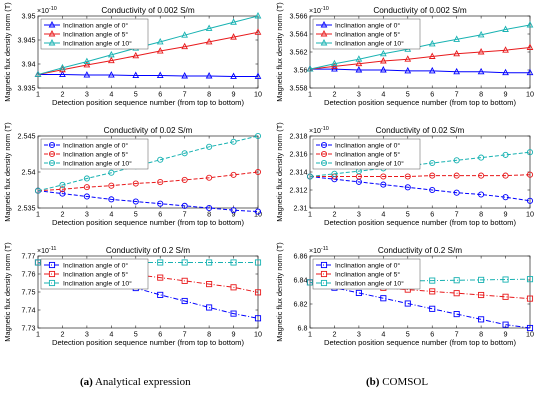 This screenshot has height=407, width=550. What do you see at coordinates (142, 382) in the screenshot?
I see `caption-a-text: Analytical expression` at bounding box center [142, 382].